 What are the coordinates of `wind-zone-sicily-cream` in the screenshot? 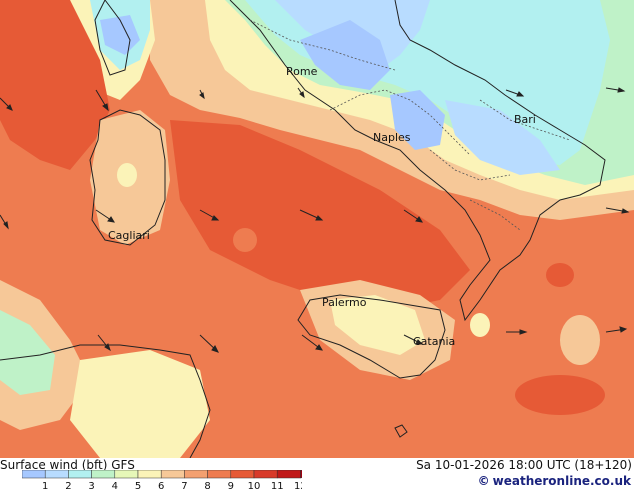 It's located at (377, 325).